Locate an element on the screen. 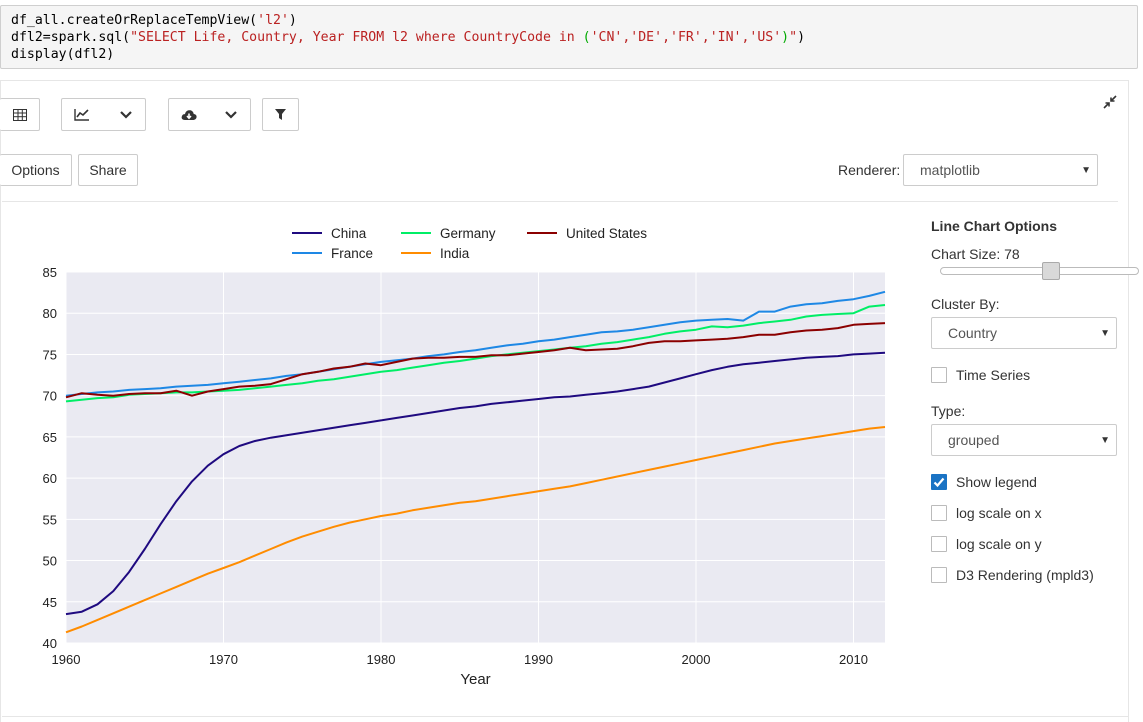  legend-item: United States is located at coordinates (587, 233).